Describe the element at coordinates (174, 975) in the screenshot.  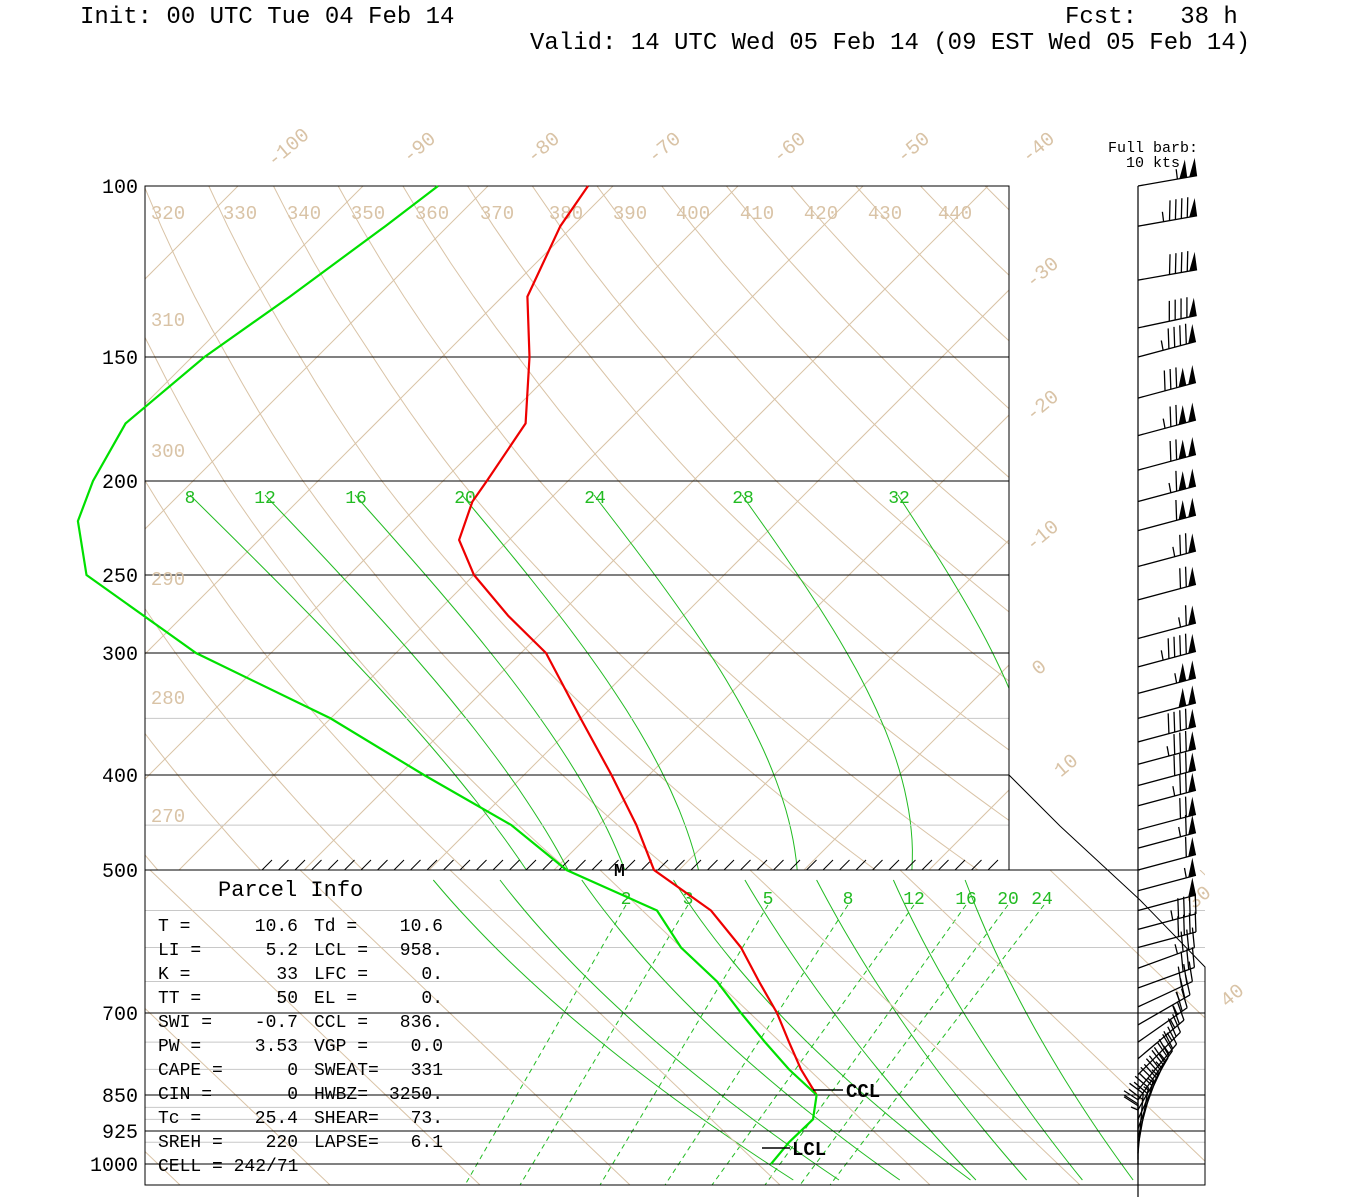
I see `parcel-cell: K =` at that location.